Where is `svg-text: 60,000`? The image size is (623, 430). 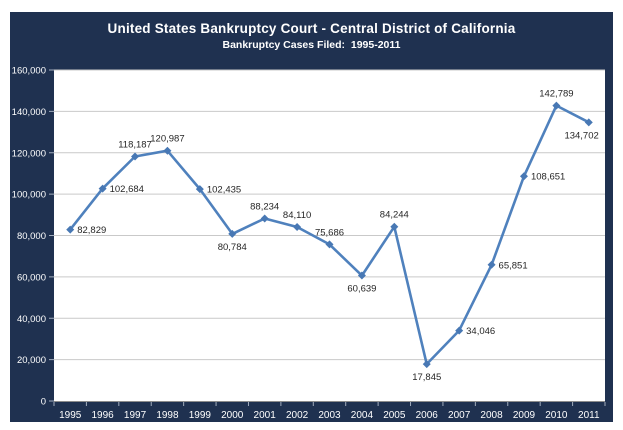
svg-text: 60,000 is located at coordinates (31, 277).